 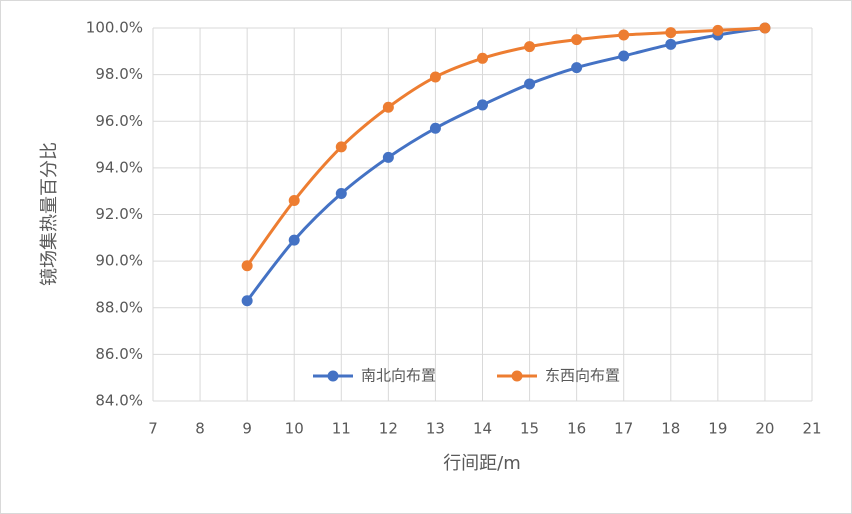 What do you see at coordinates (119, 307) in the screenshot?
I see `y-tick-label: 88.0%` at bounding box center [119, 307].